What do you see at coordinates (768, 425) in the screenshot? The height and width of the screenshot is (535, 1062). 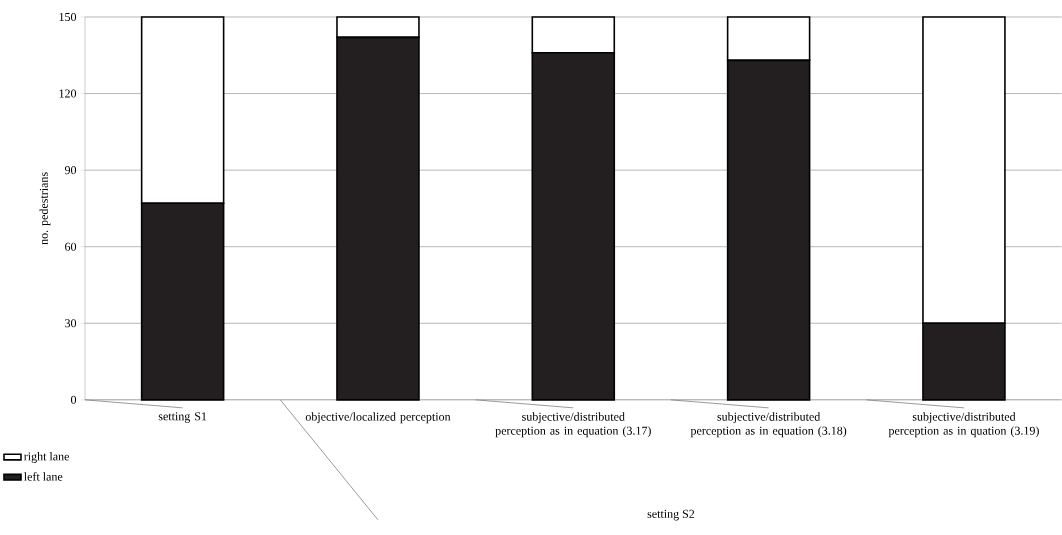 I see `x-tick-label: subjective/distributed perception as in equation (3.18)` at bounding box center [768, 425].